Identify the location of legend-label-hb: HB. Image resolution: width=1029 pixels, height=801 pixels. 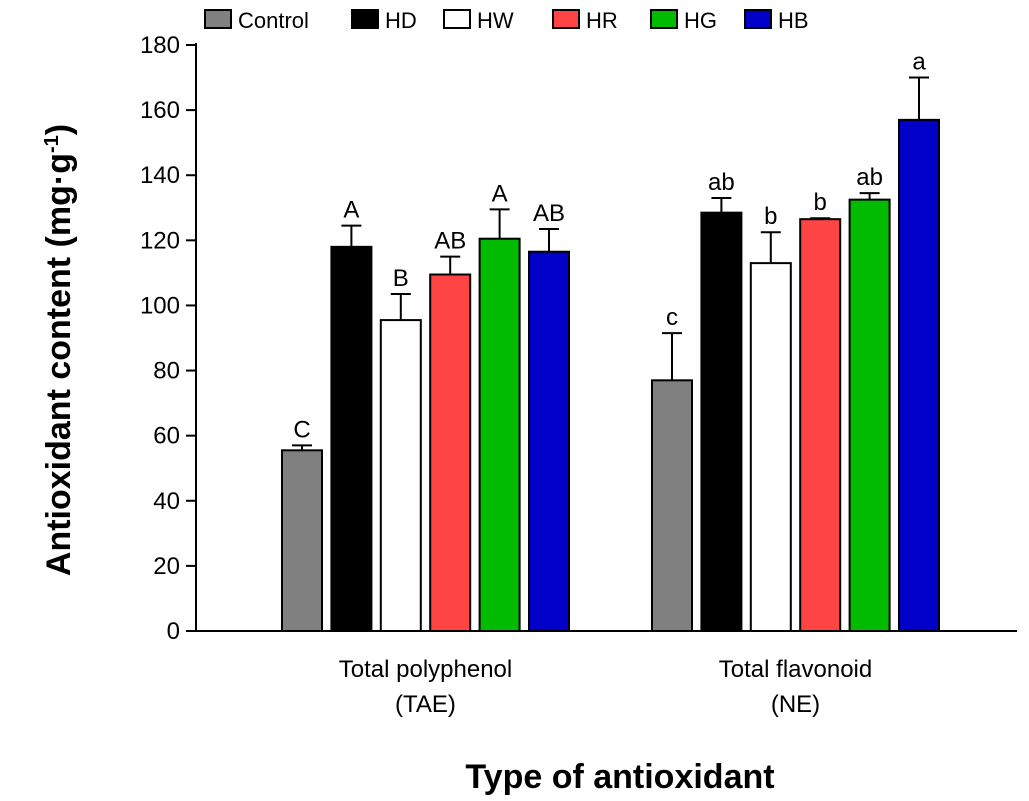
(793, 20).